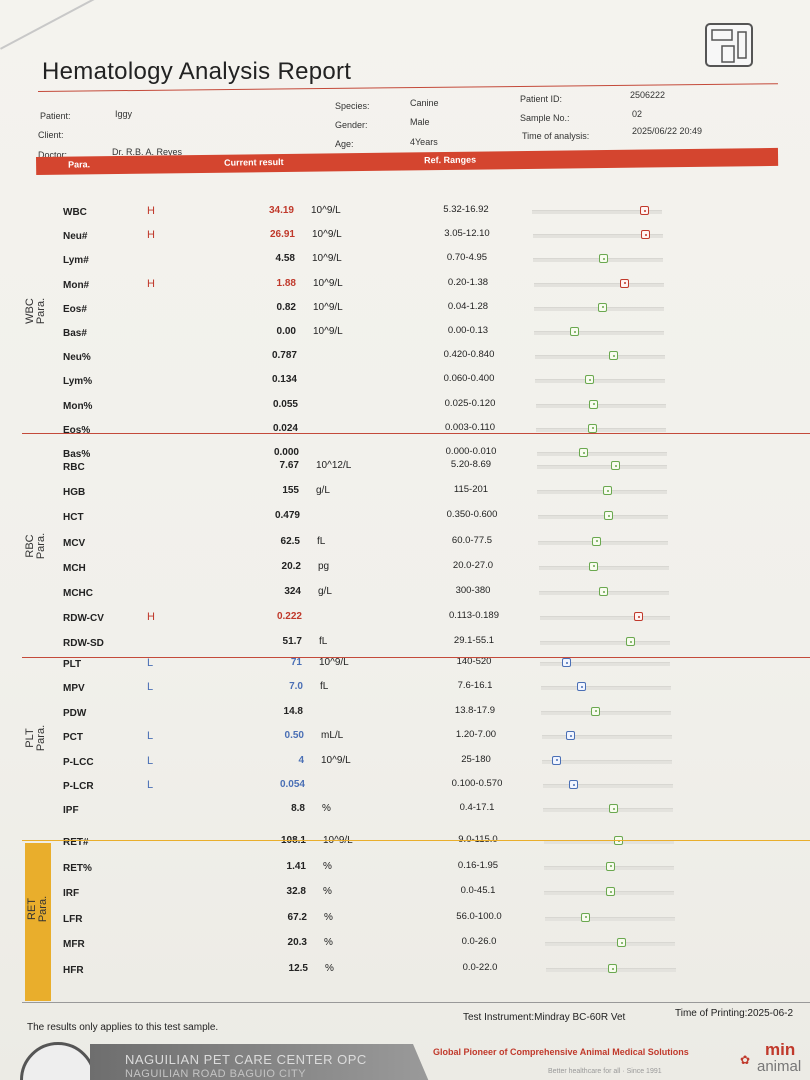 The image size is (810, 1080). What do you see at coordinates (405, 786) in the screenshot?
I see `result-row: P-LCR L 0.054 0.100-0.570` at bounding box center [405, 786].